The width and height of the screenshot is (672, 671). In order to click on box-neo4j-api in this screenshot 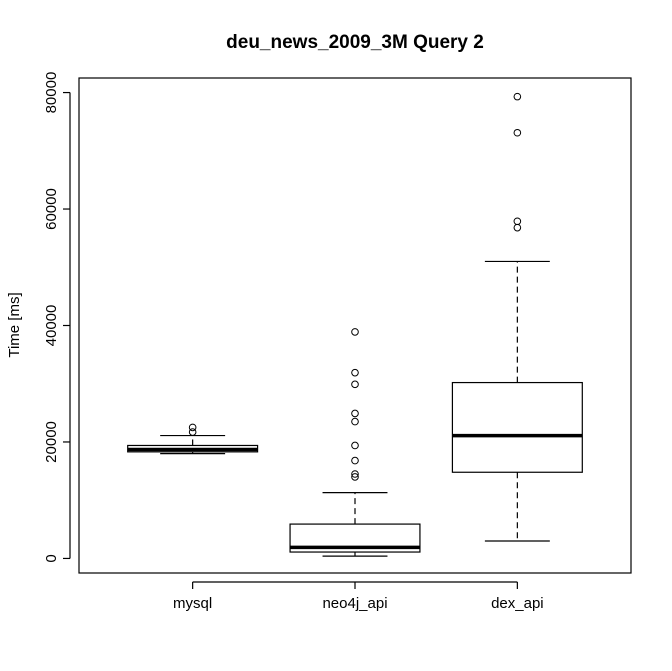, I will do `click(355, 442)`.